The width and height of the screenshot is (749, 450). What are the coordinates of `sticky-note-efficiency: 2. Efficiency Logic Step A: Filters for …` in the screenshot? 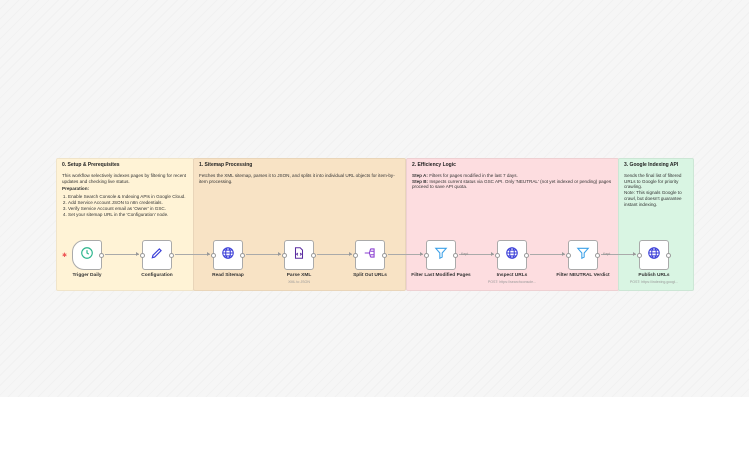 It's located at (512, 224).